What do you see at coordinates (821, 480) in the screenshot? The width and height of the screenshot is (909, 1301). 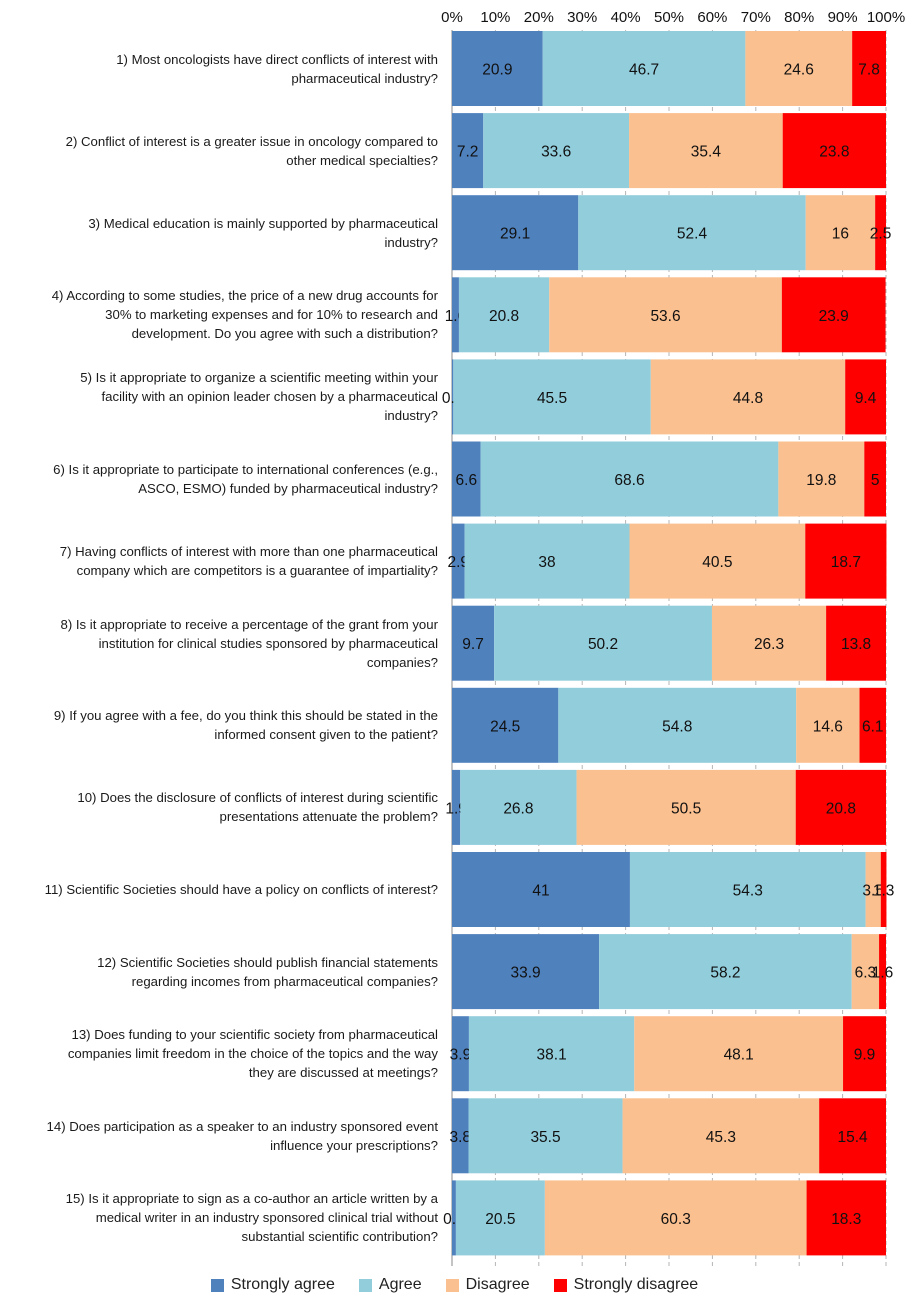 I see `data-label: 19.8` at bounding box center [821, 480].